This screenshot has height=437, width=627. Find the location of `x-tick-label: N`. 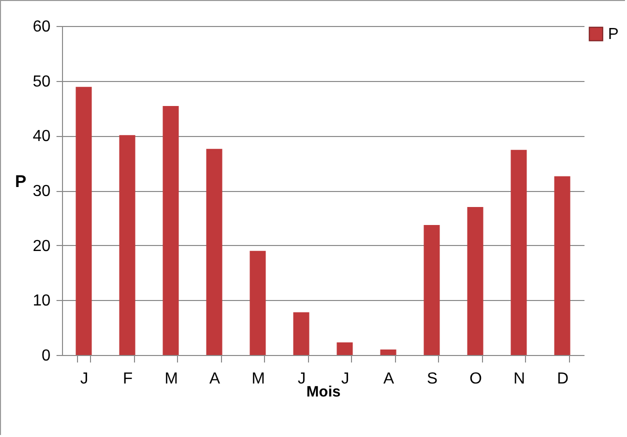

x-tick-label: N is located at coordinates (519, 379).